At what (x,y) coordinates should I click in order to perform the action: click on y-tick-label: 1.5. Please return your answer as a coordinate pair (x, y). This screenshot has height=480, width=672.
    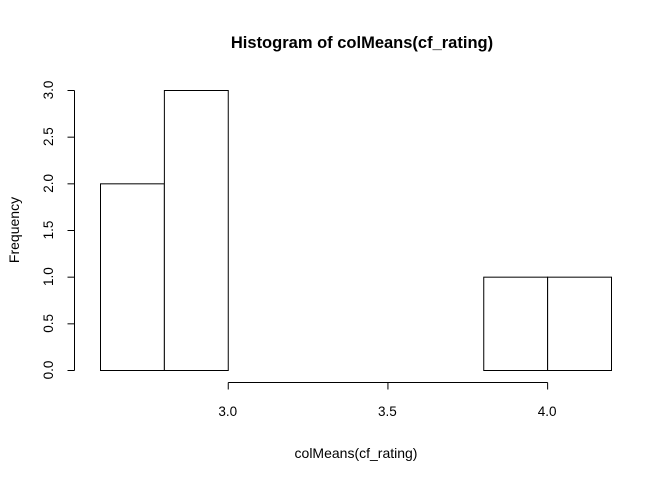
    Looking at the image, I should click on (48, 230).